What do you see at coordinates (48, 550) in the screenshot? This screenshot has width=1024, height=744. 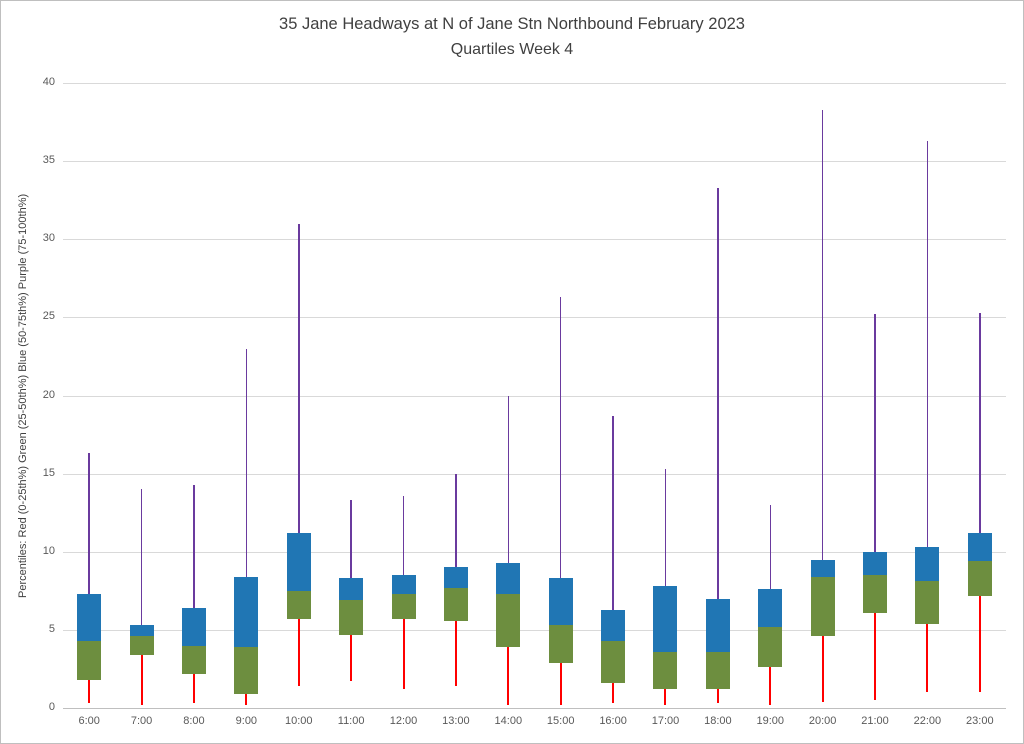 I see `y-tick-label: 10` at bounding box center [48, 550].